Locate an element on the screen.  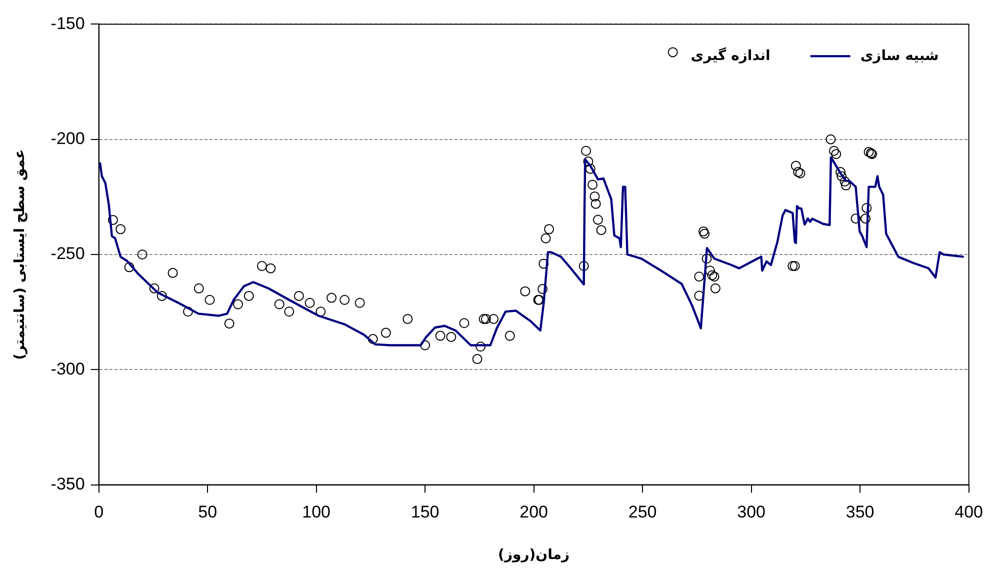
x-tick-label: 150 is located at coordinates (425, 512).